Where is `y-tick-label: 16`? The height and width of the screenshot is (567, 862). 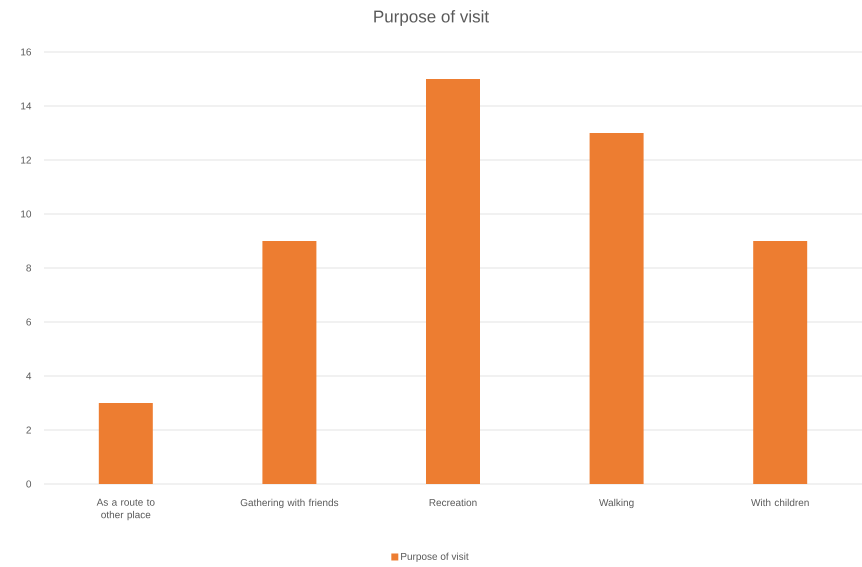 y-tick-label: 16 is located at coordinates (26, 52).